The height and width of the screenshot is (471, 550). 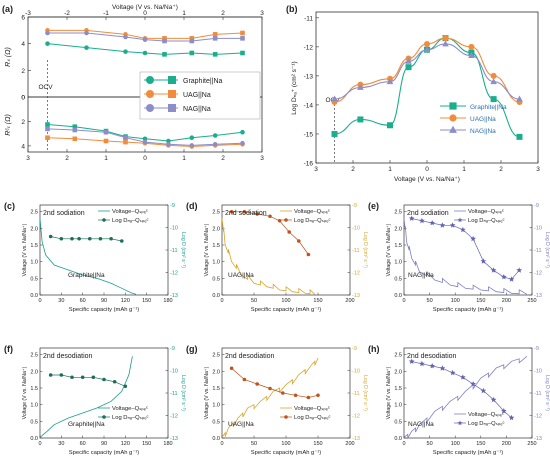 I want to click on legend-marker-circle, so click(x=150, y=108).